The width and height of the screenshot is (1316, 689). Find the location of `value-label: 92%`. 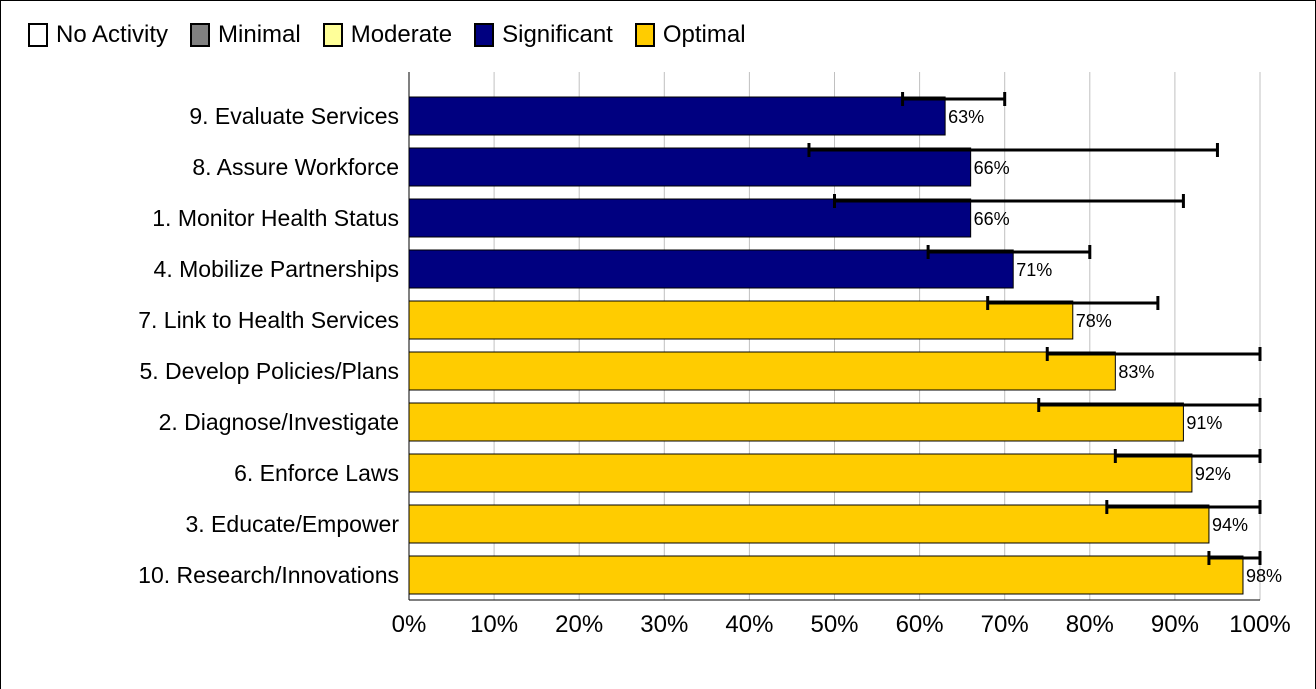

value-label: 92% is located at coordinates (1213, 474).